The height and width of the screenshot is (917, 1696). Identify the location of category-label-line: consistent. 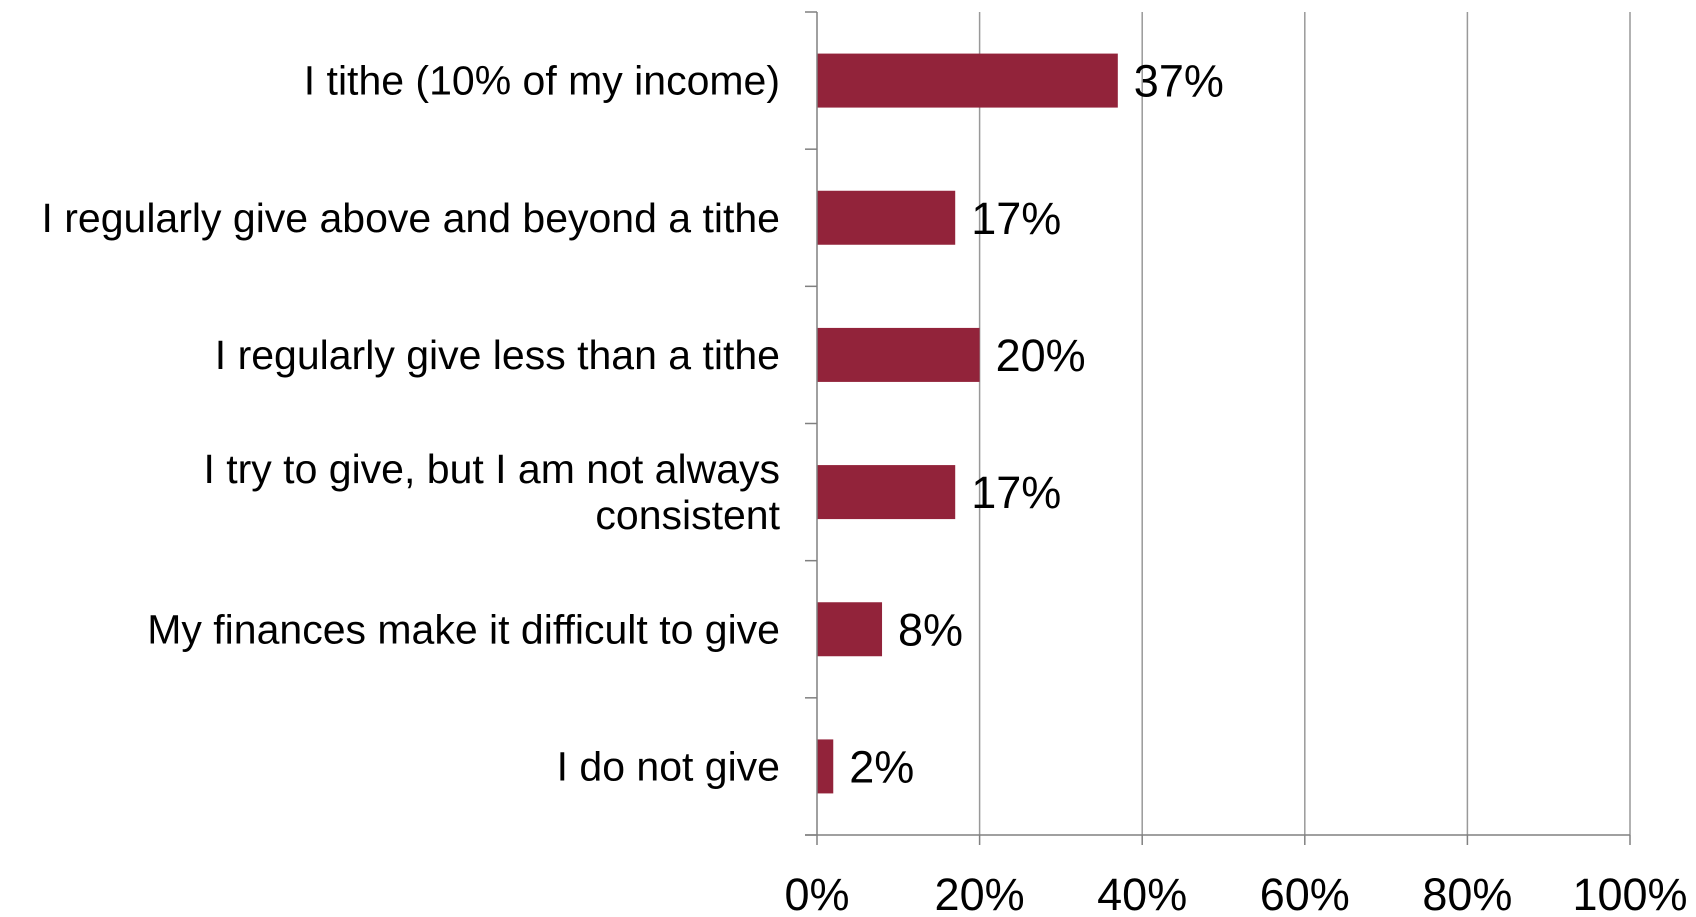
(687, 515).